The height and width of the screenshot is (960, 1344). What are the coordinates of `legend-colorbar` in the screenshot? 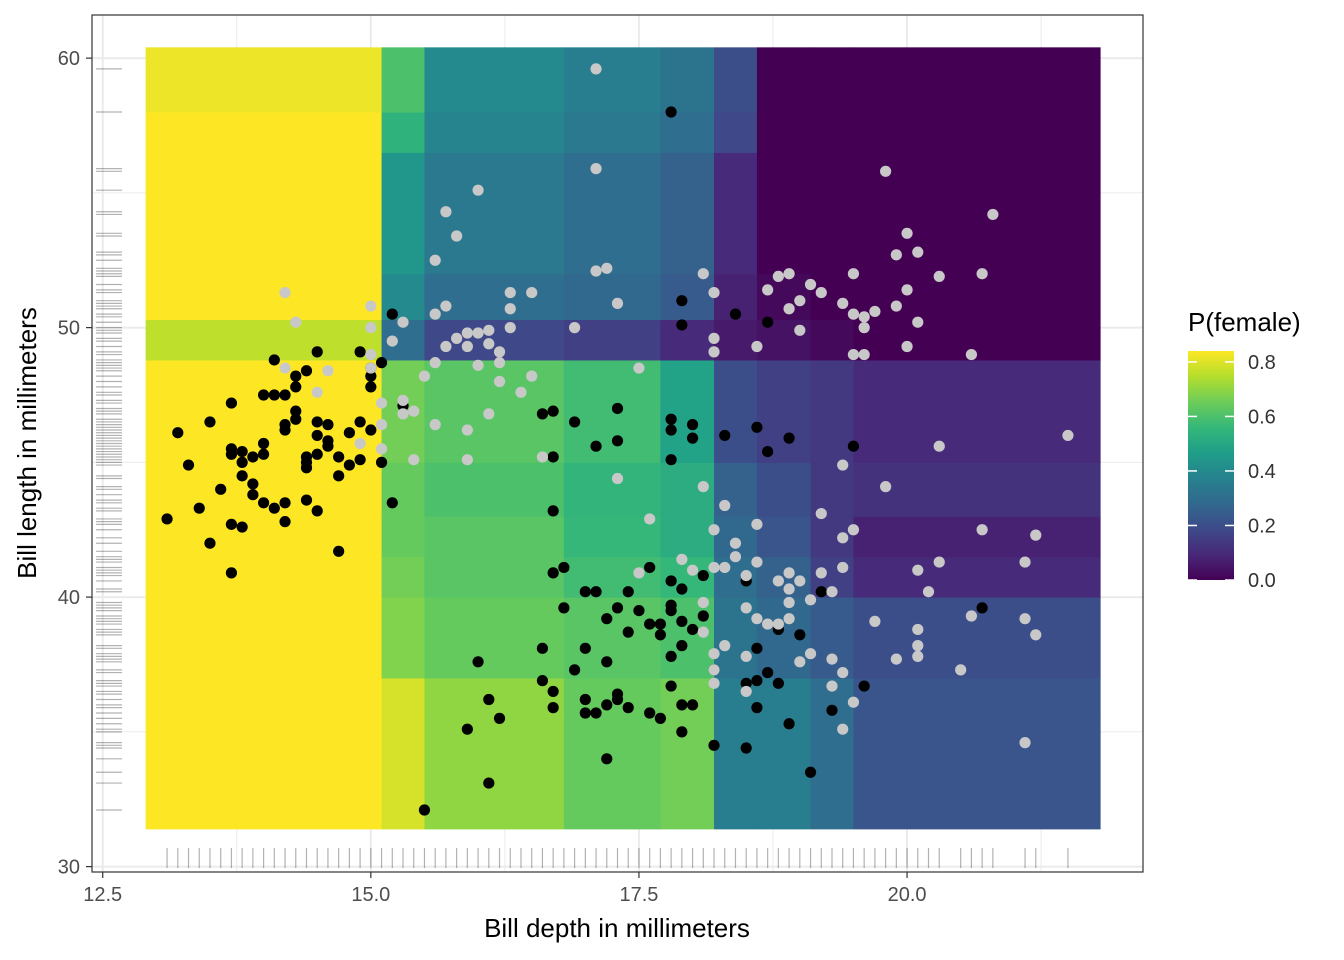 It's located at (1211, 465).